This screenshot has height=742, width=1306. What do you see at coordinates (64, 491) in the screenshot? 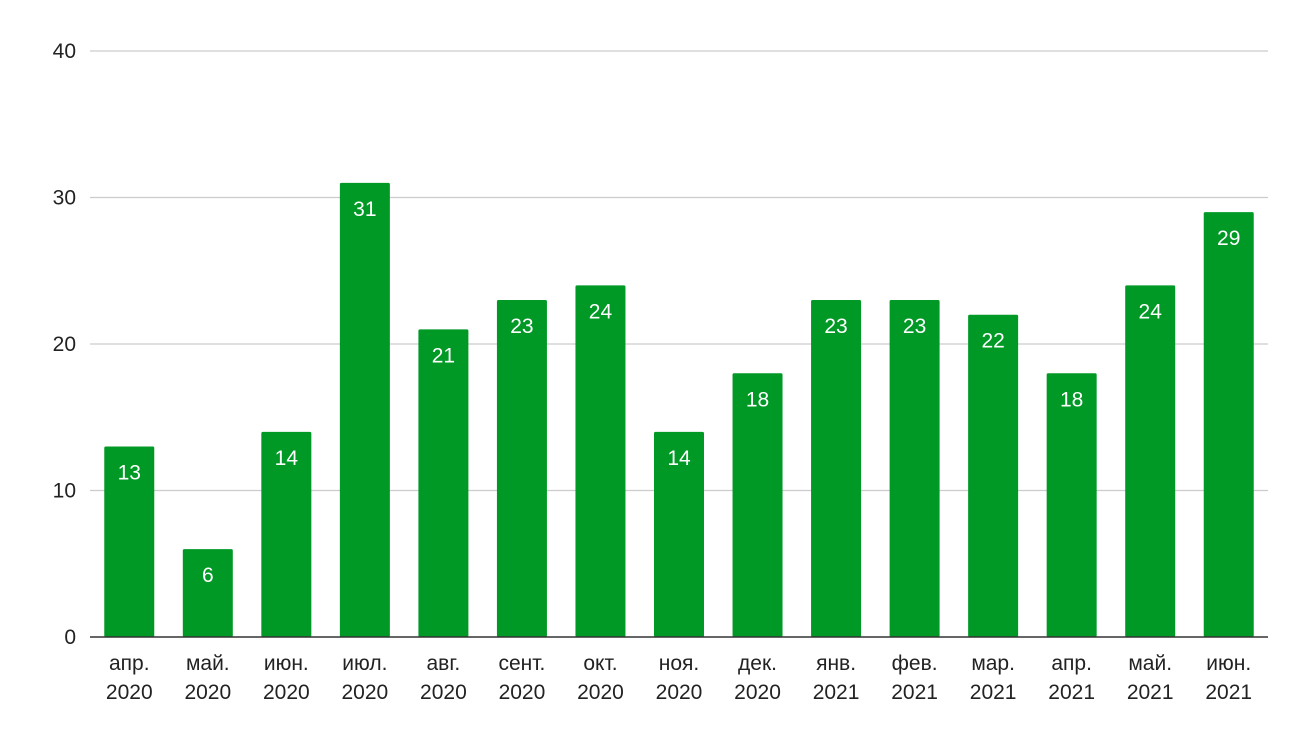
I see `y-tick-label: 10` at bounding box center [64, 491].